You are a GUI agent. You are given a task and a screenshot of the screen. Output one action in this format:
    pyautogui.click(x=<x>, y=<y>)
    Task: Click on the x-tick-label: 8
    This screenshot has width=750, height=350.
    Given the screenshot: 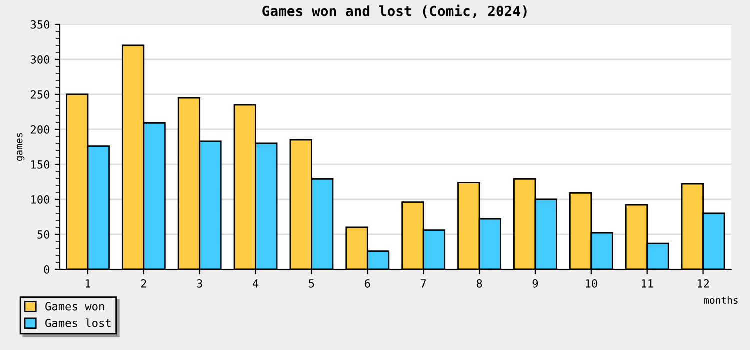 What is the action you would take?
    pyautogui.click(x=479, y=283)
    